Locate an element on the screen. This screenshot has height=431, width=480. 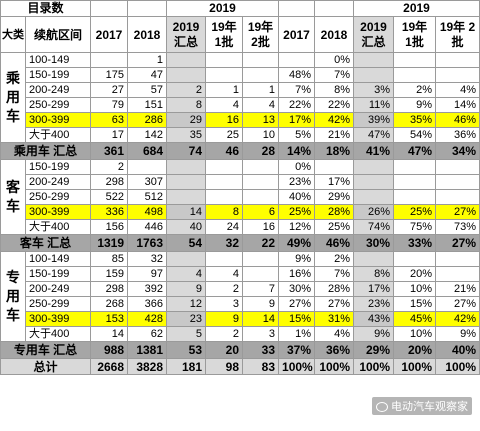
subtotal-value: 34% is located at coordinates (457, 151).